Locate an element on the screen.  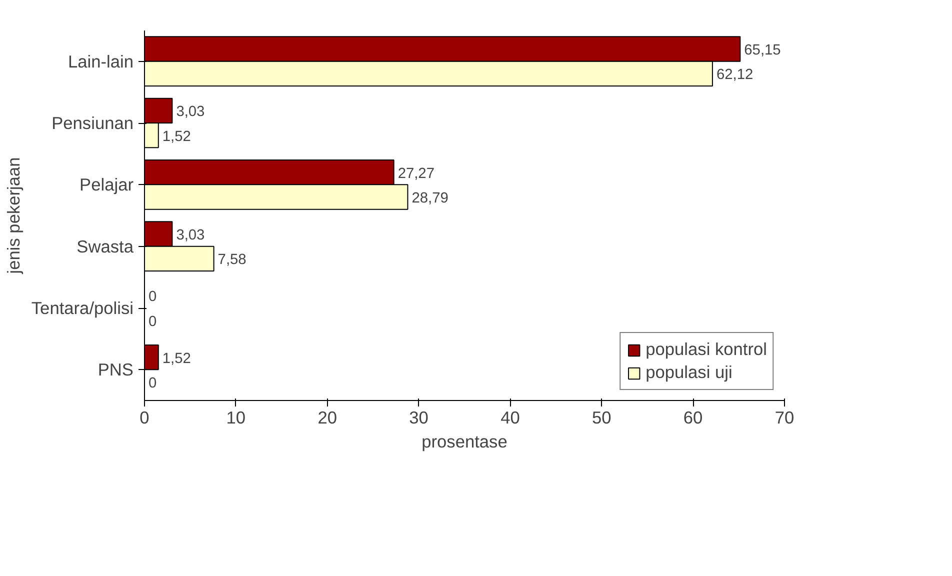
y-tick-label: Tentara/polisi is located at coordinates (82, 308).